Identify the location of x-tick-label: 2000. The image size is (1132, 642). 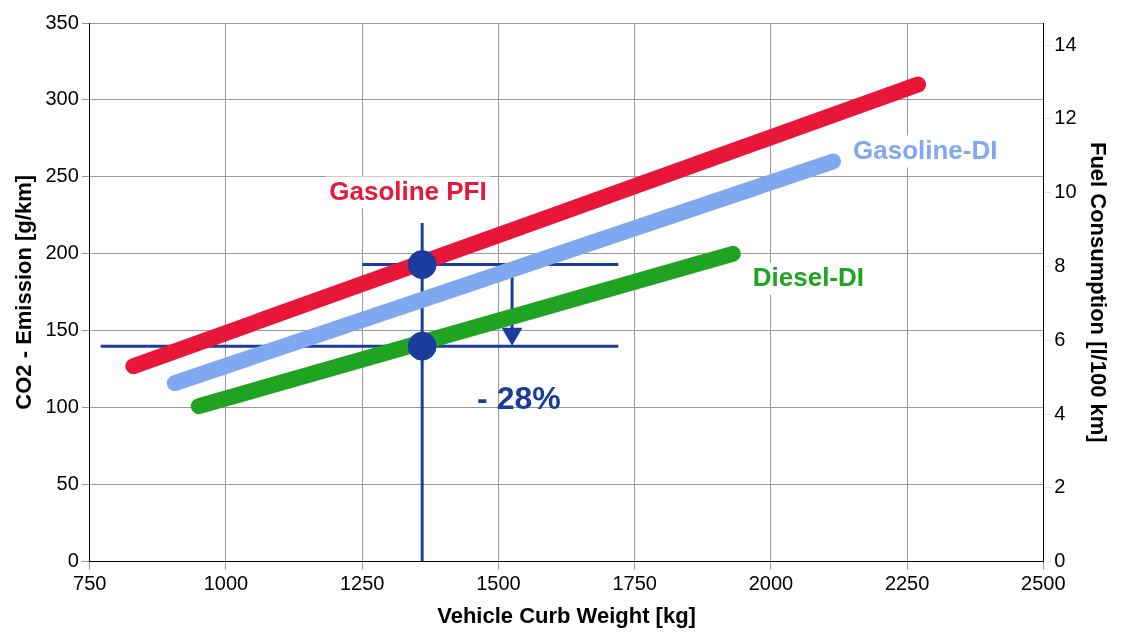
(771, 583).